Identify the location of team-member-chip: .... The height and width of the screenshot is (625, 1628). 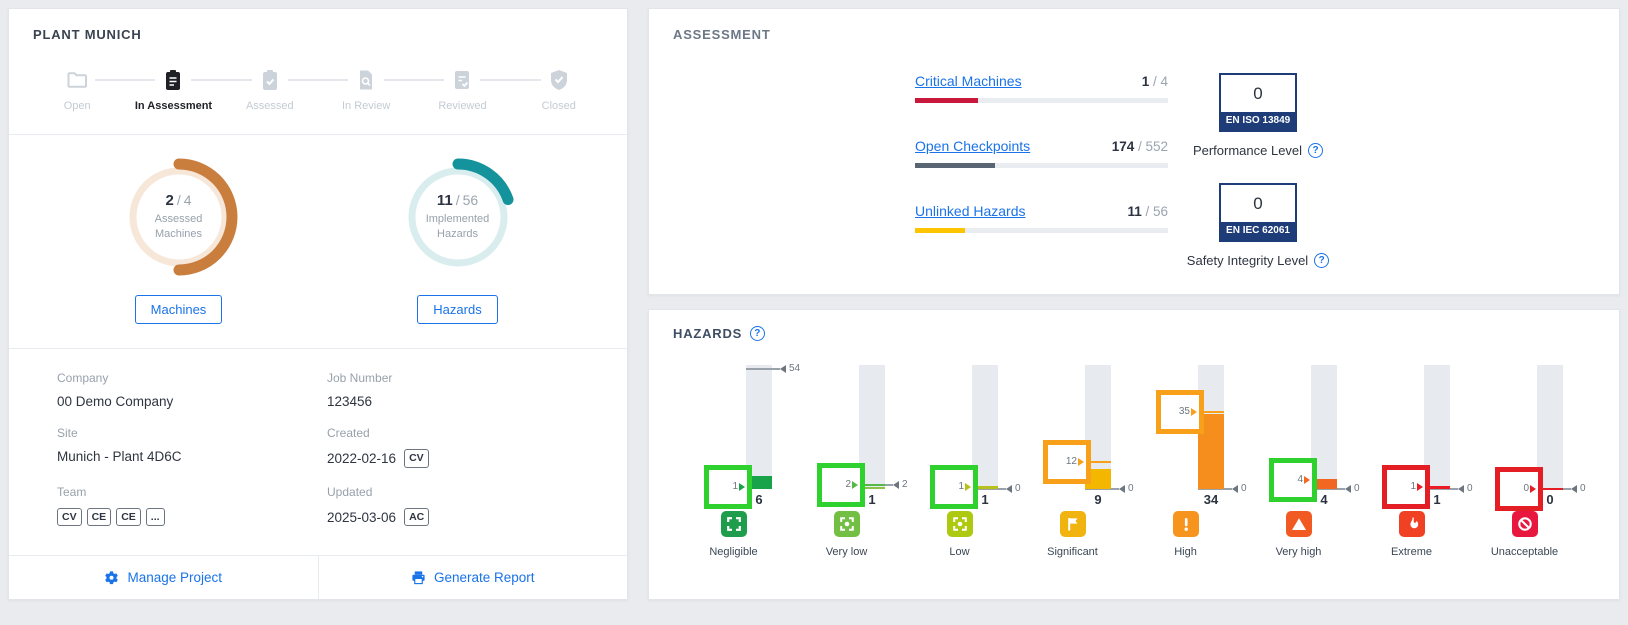
(155, 517).